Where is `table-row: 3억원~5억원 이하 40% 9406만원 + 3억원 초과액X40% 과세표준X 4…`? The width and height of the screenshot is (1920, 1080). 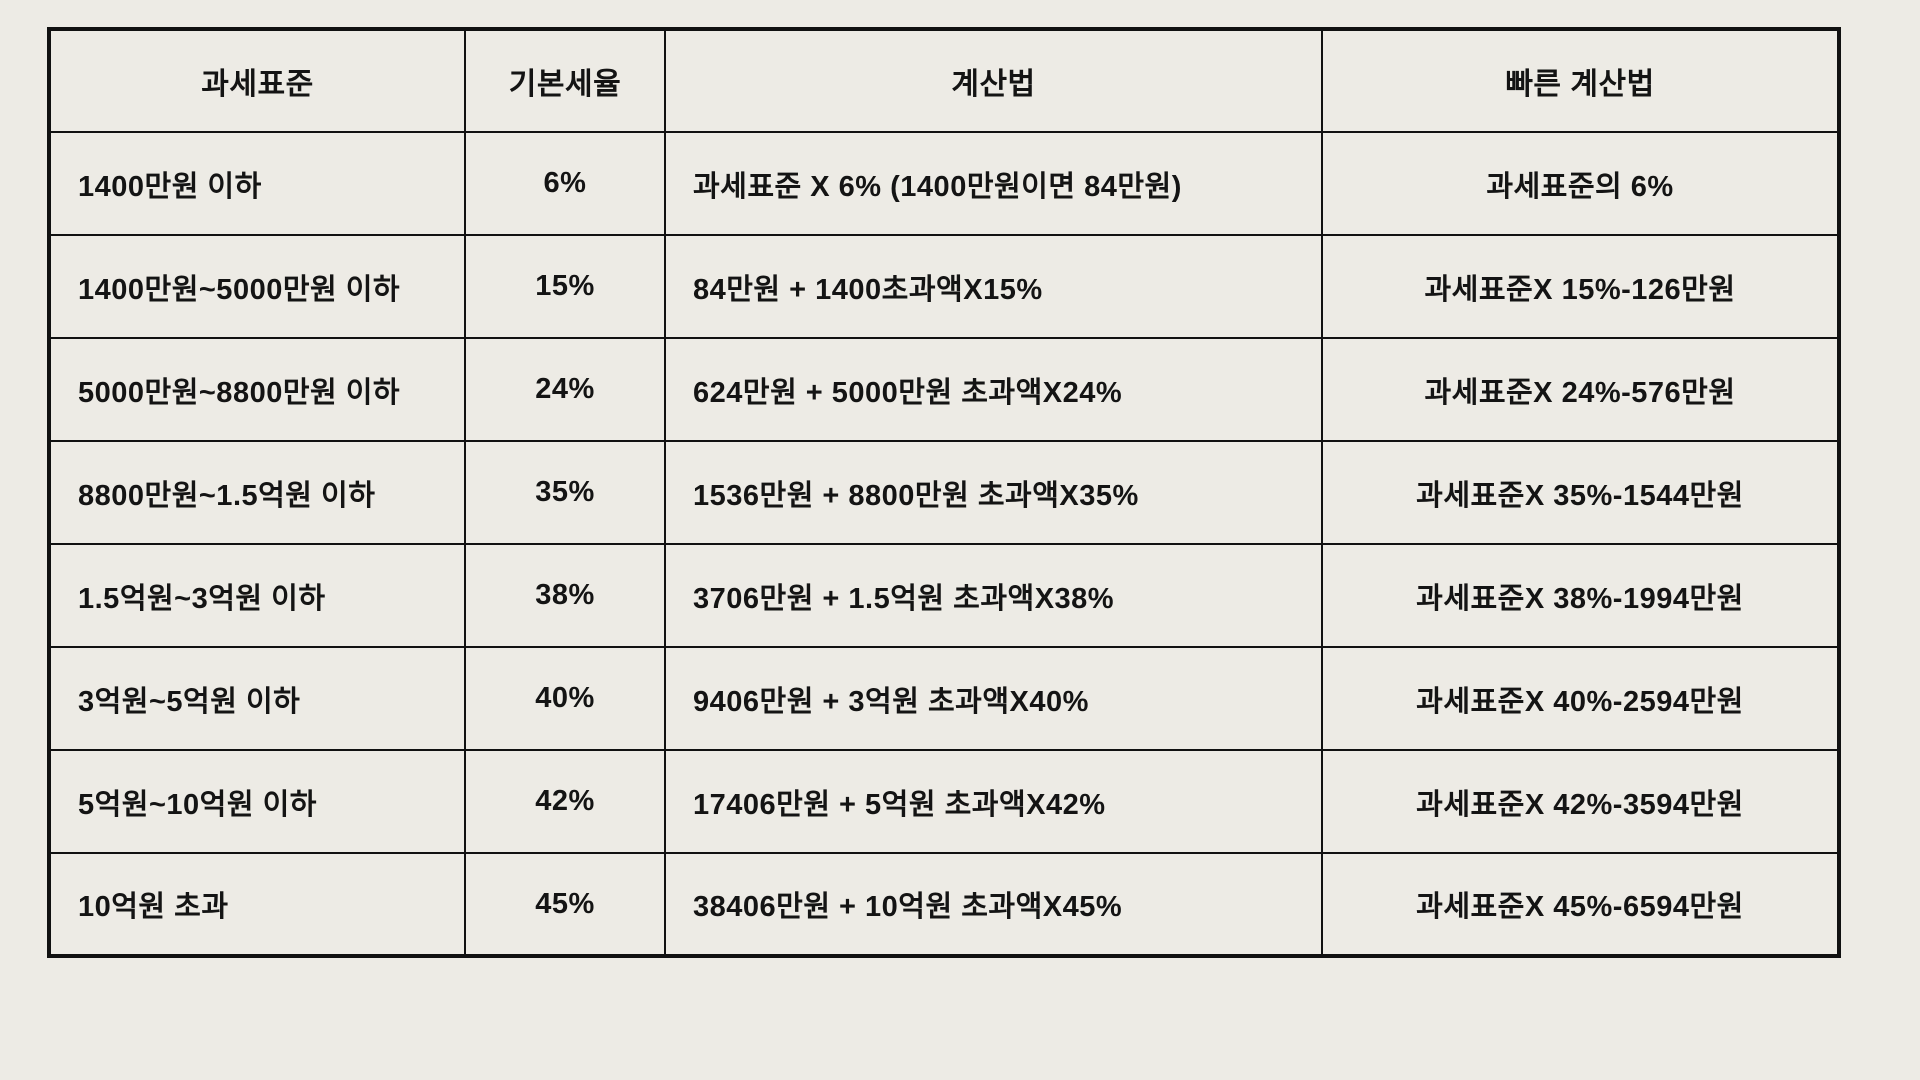 table-row: 3억원~5억원 이하 40% 9406만원 + 3억원 초과액X40% 과세표준X 4… is located at coordinates (944, 698).